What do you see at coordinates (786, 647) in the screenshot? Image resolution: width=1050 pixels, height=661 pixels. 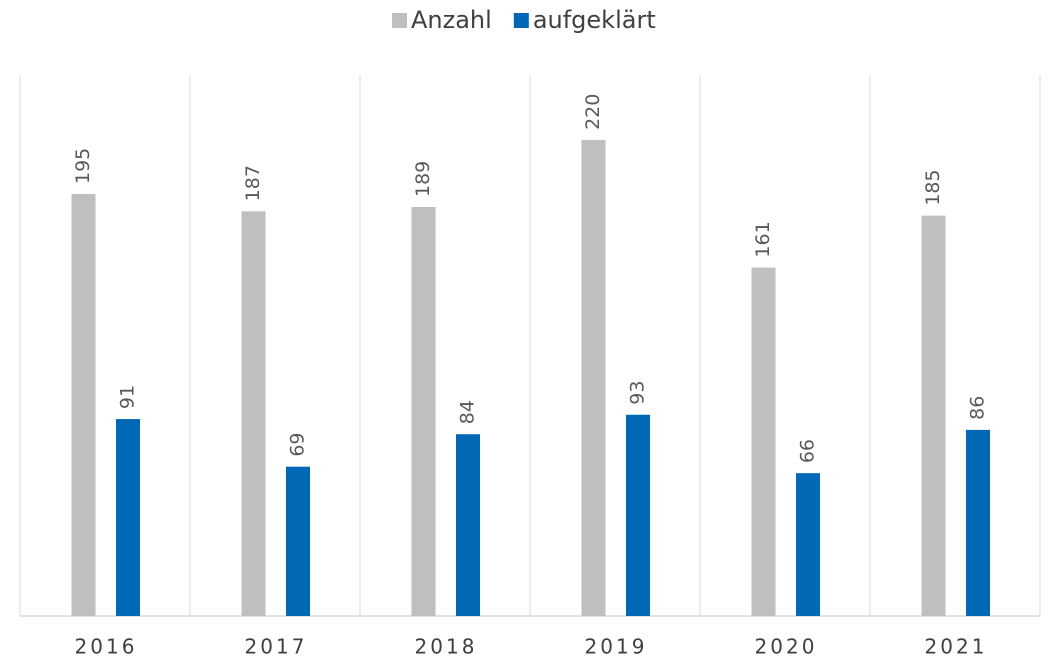 I see `x-tick-label: 2020` at bounding box center [786, 647].